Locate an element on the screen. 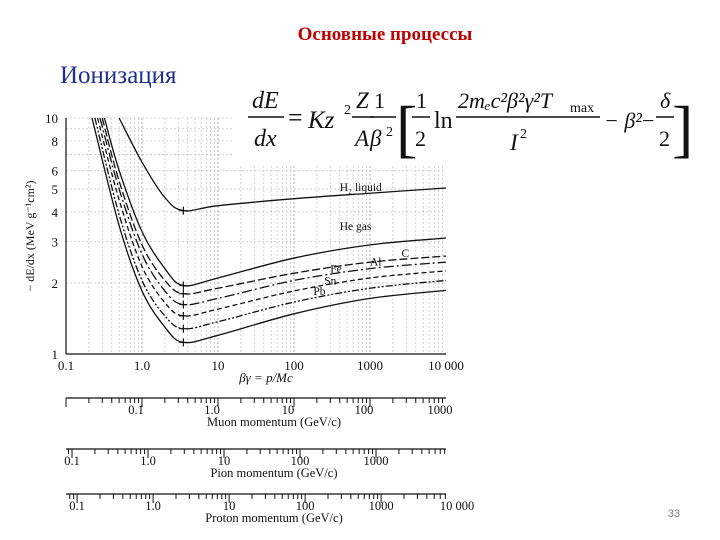 This screenshot has width=720, height=540. series-label: He gas is located at coordinates (356, 227).